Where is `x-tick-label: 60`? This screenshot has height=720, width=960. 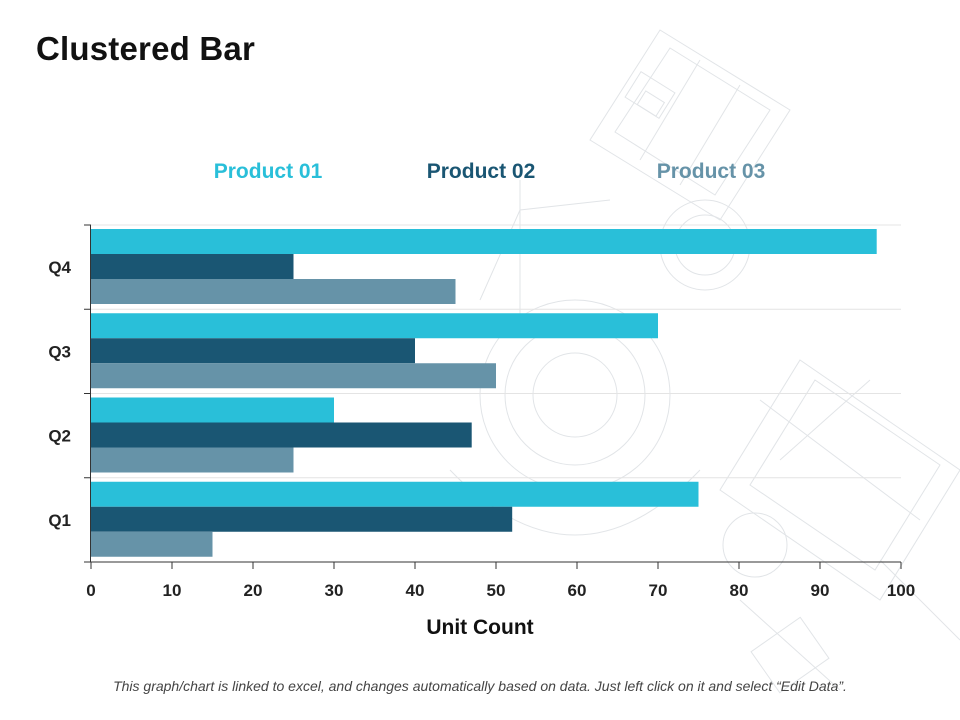
x-tick-label: 60 is located at coordinates (577, 590).